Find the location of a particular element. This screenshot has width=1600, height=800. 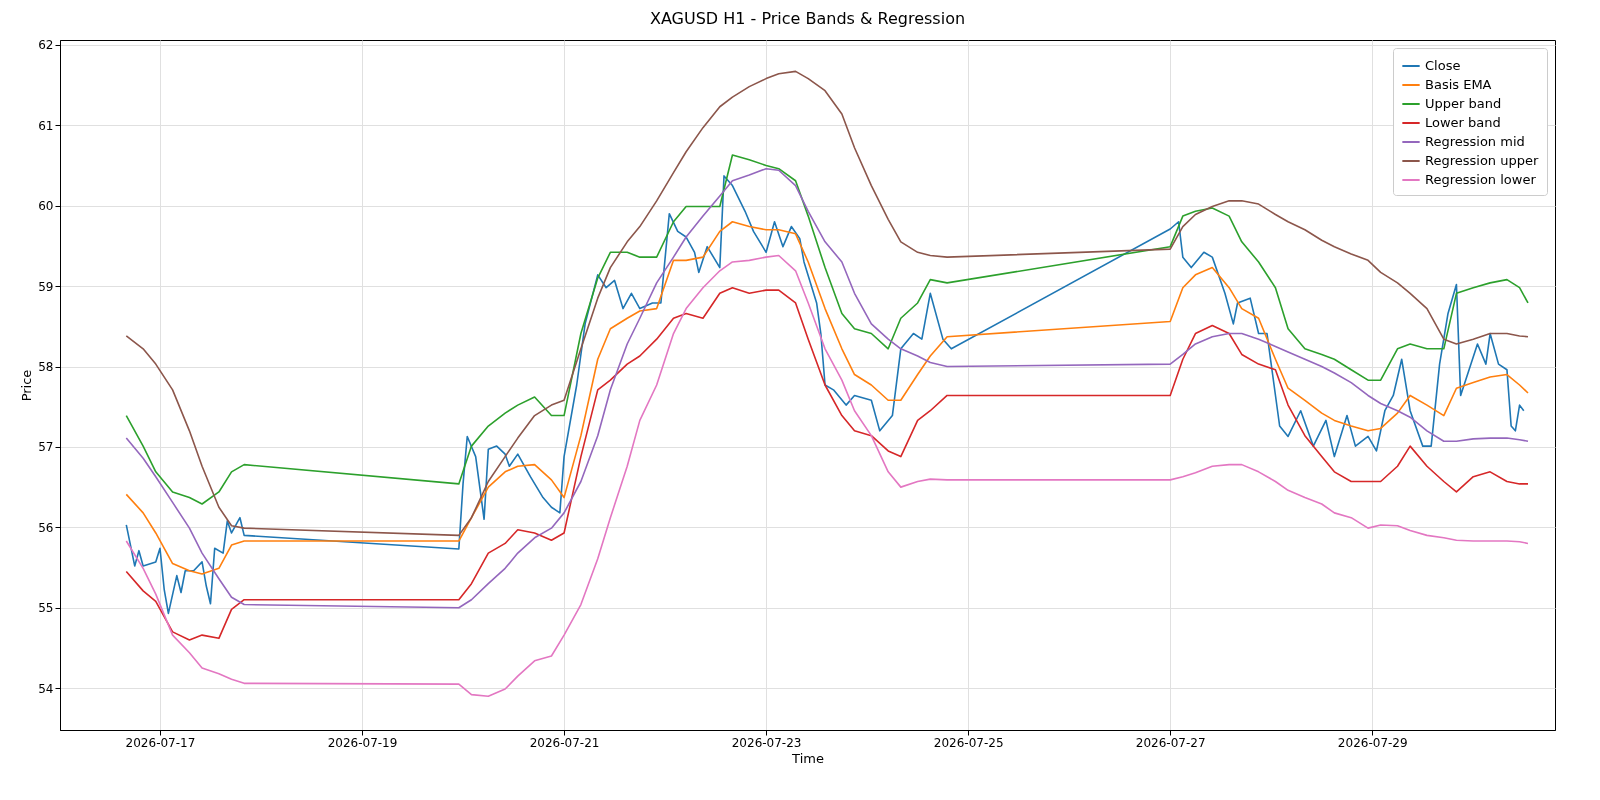

y-tick-label: 58 is located at coordinates (46, 367).